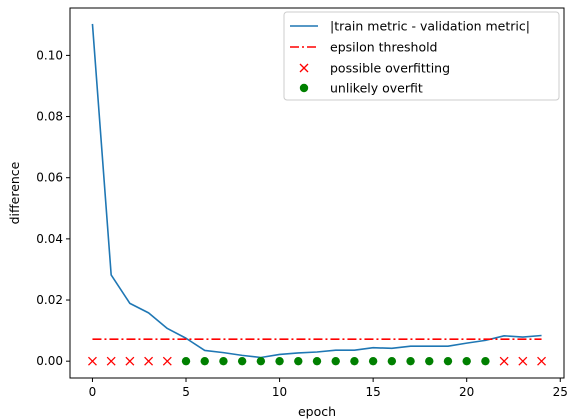 This screenshot has width=572, height=420. What do you see at coordinates (14, 192) in the screenshot?
I see `y-axis-label: difference` at bounding box center [14, 192].